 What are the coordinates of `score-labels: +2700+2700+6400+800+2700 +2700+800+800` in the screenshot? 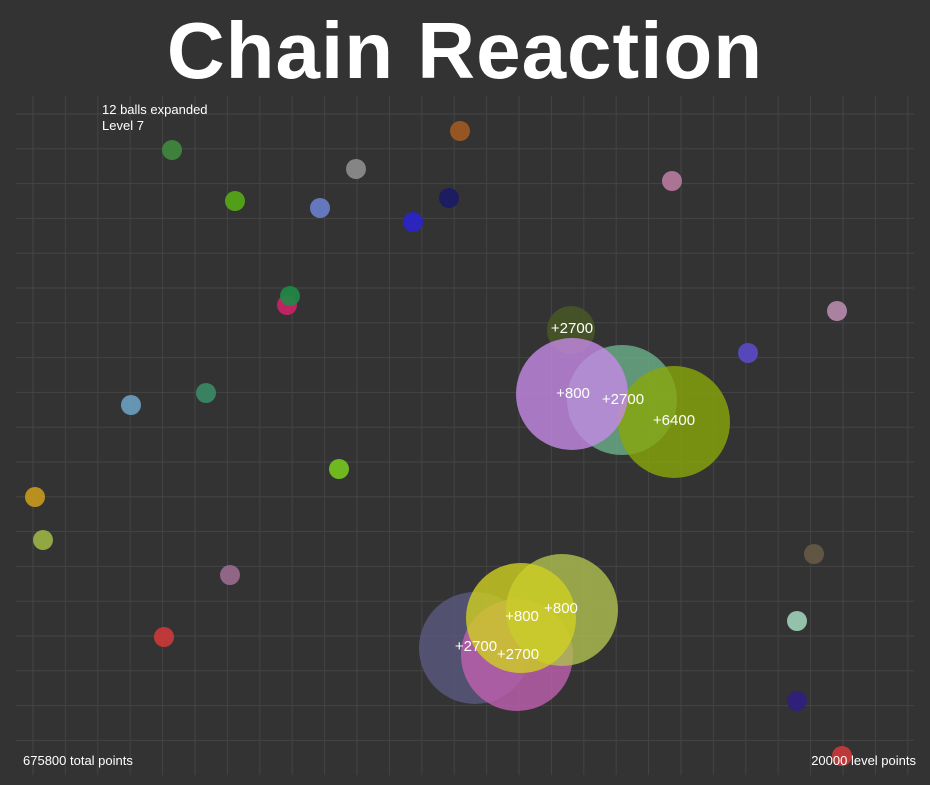 It's located at (575, 491).